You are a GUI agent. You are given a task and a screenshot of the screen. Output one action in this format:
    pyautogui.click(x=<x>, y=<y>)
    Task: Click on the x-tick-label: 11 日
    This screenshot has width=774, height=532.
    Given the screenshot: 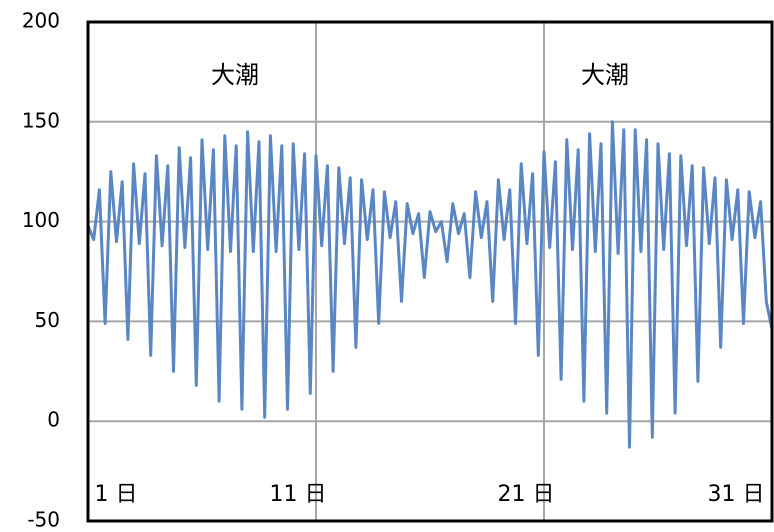 What is the action you would take?
    pyautogui.click(x=298, y=494)
    